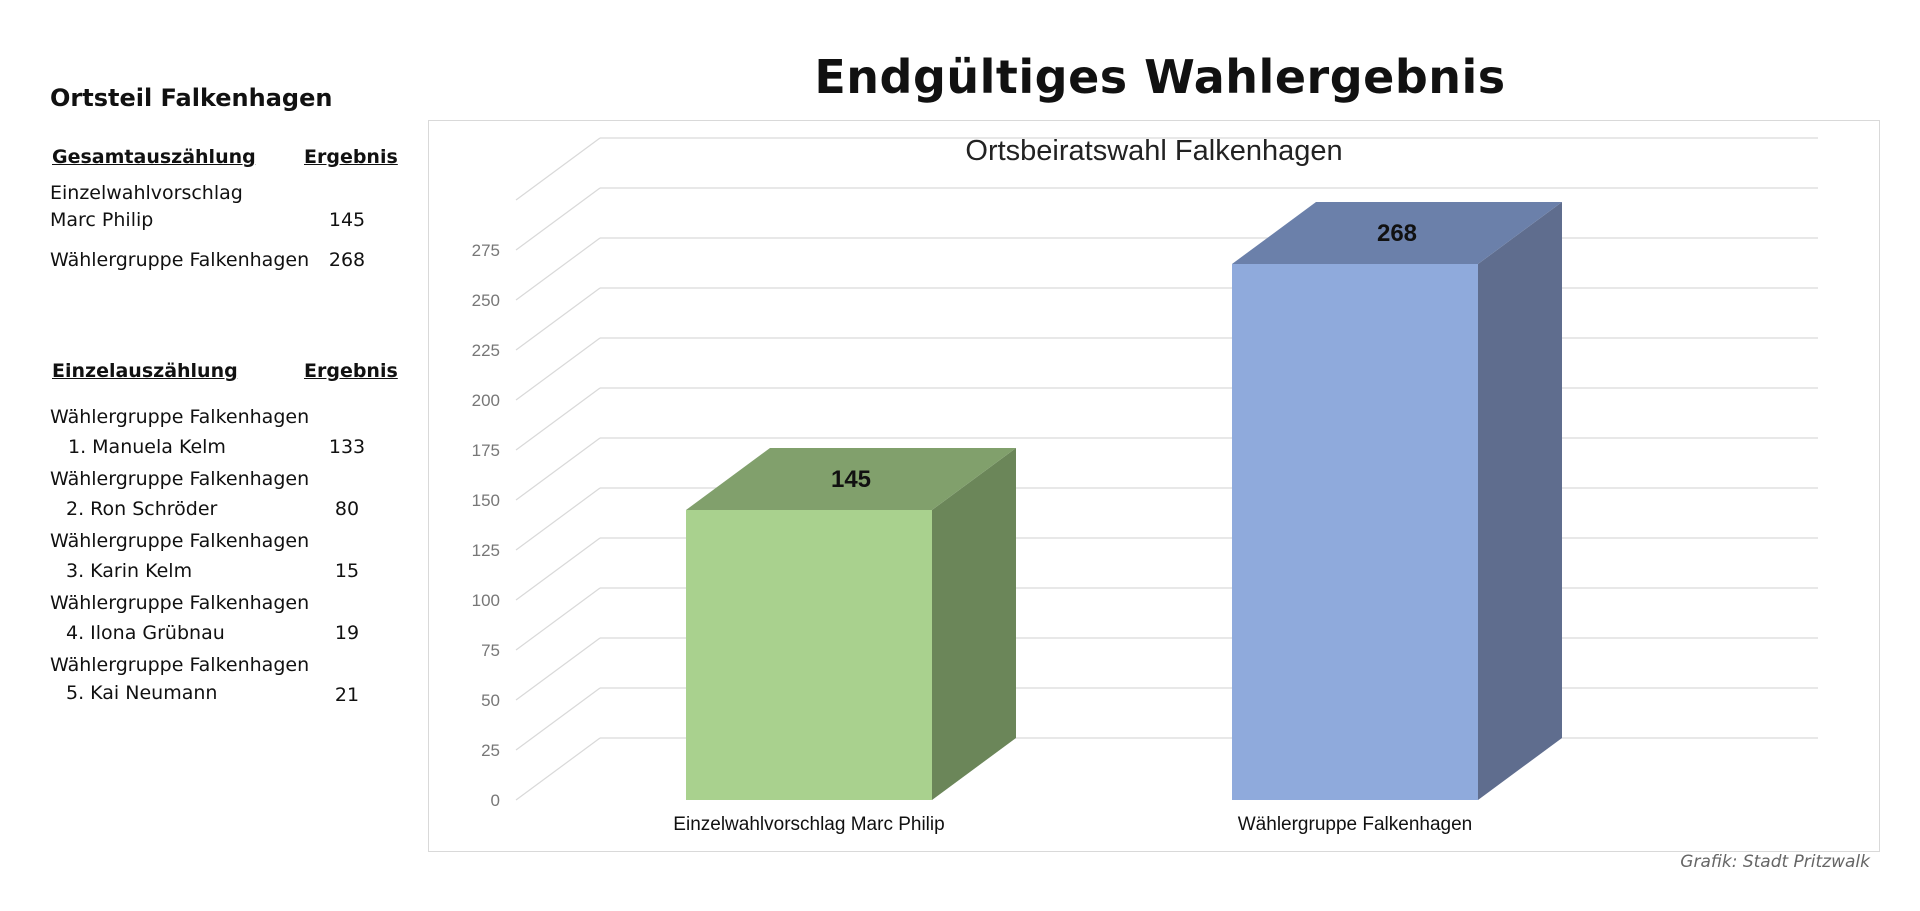 The width and height of the screenshot is (1920, 911). Describe the element at coordinates (495, 800) in the screenshot. I see `y-tick-label: 0` at that location.